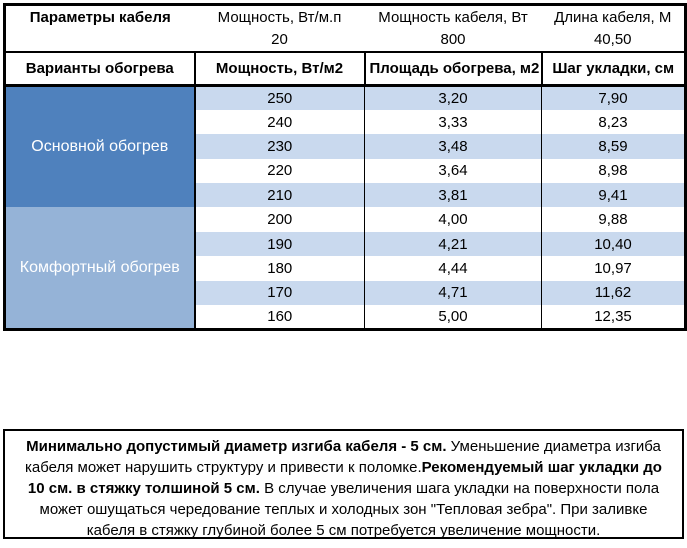 The image size is (687, 548). What do you see at coordinates (613, 219) in the screenshot?
I see `cell-step: 9,88` at bounding box center [613, 219].